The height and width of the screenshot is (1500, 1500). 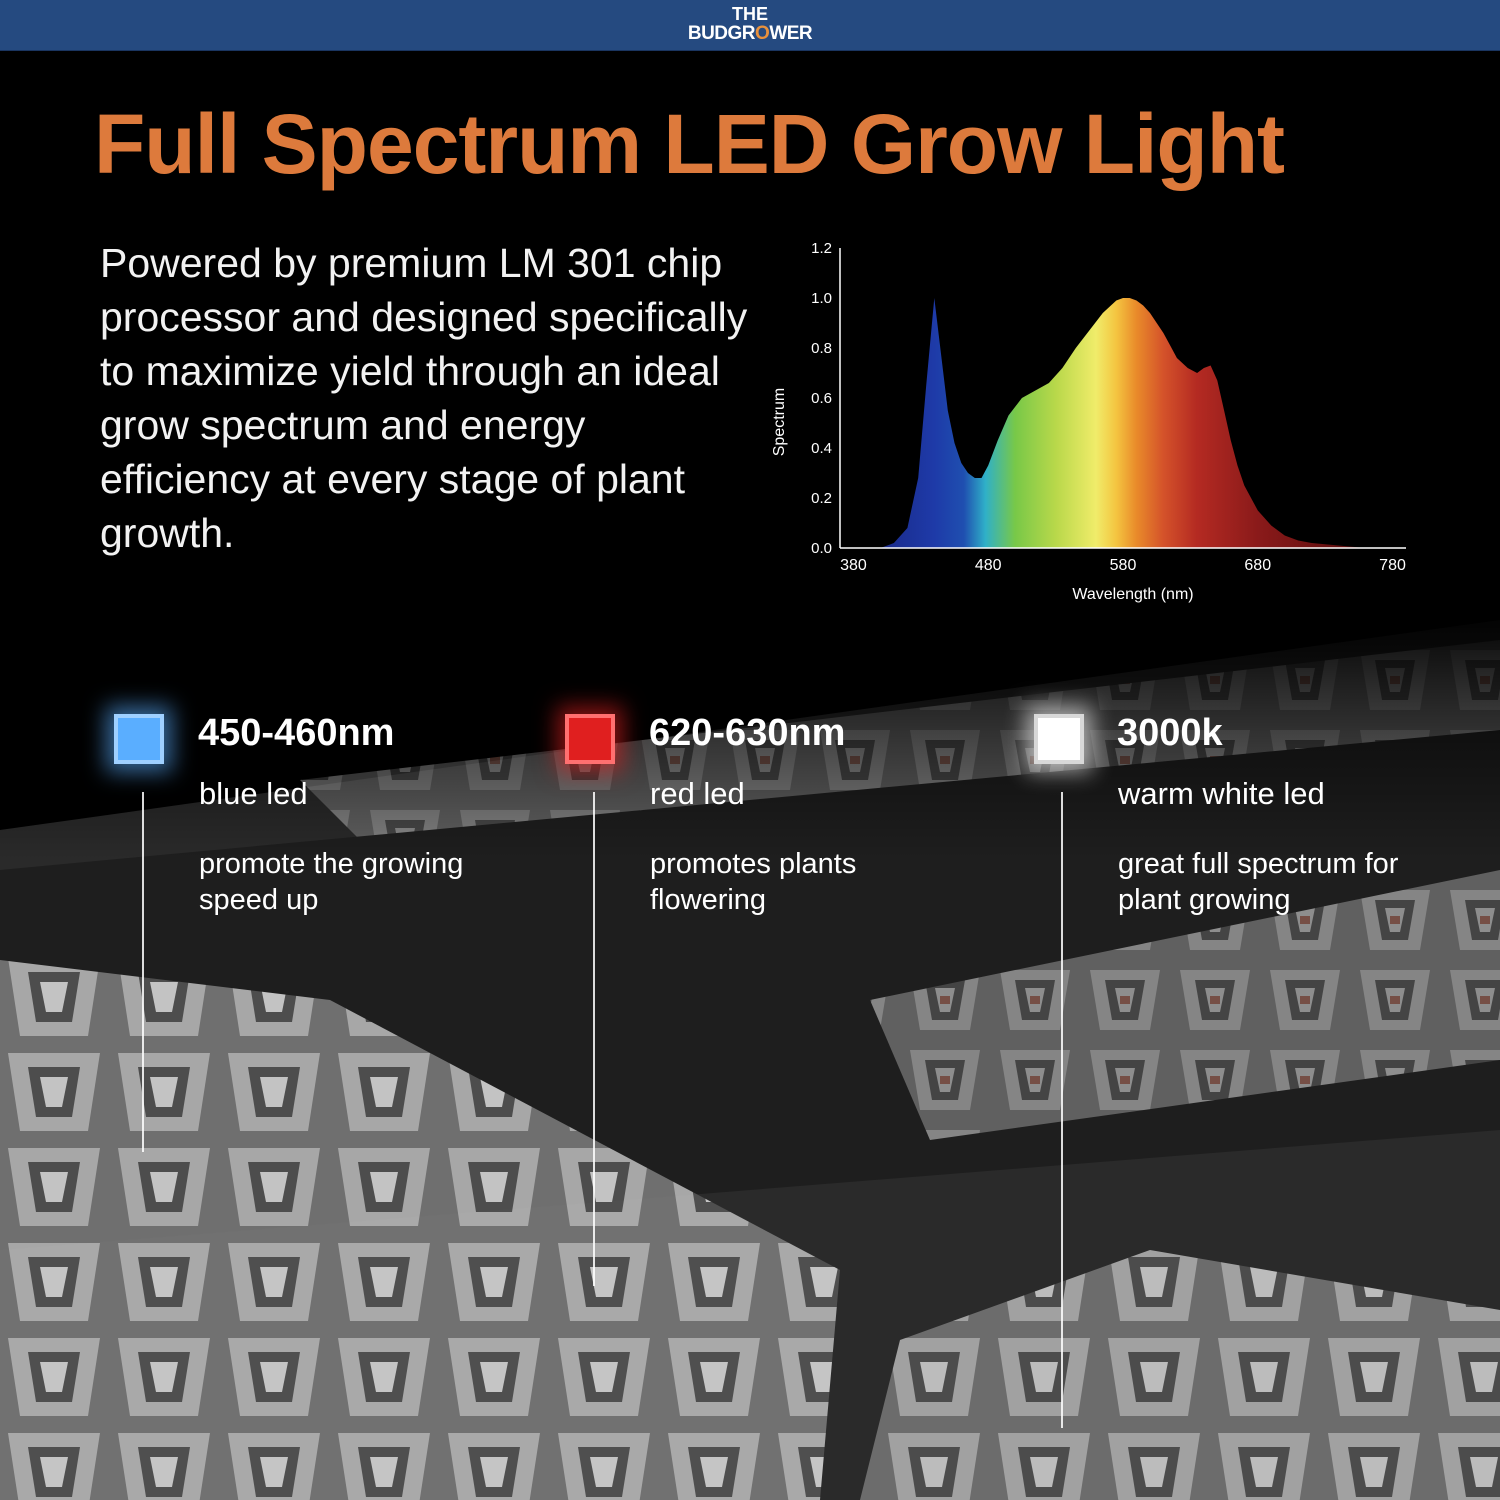 I want to click on blue-led-pointer-line, so click(x=143, y=972).